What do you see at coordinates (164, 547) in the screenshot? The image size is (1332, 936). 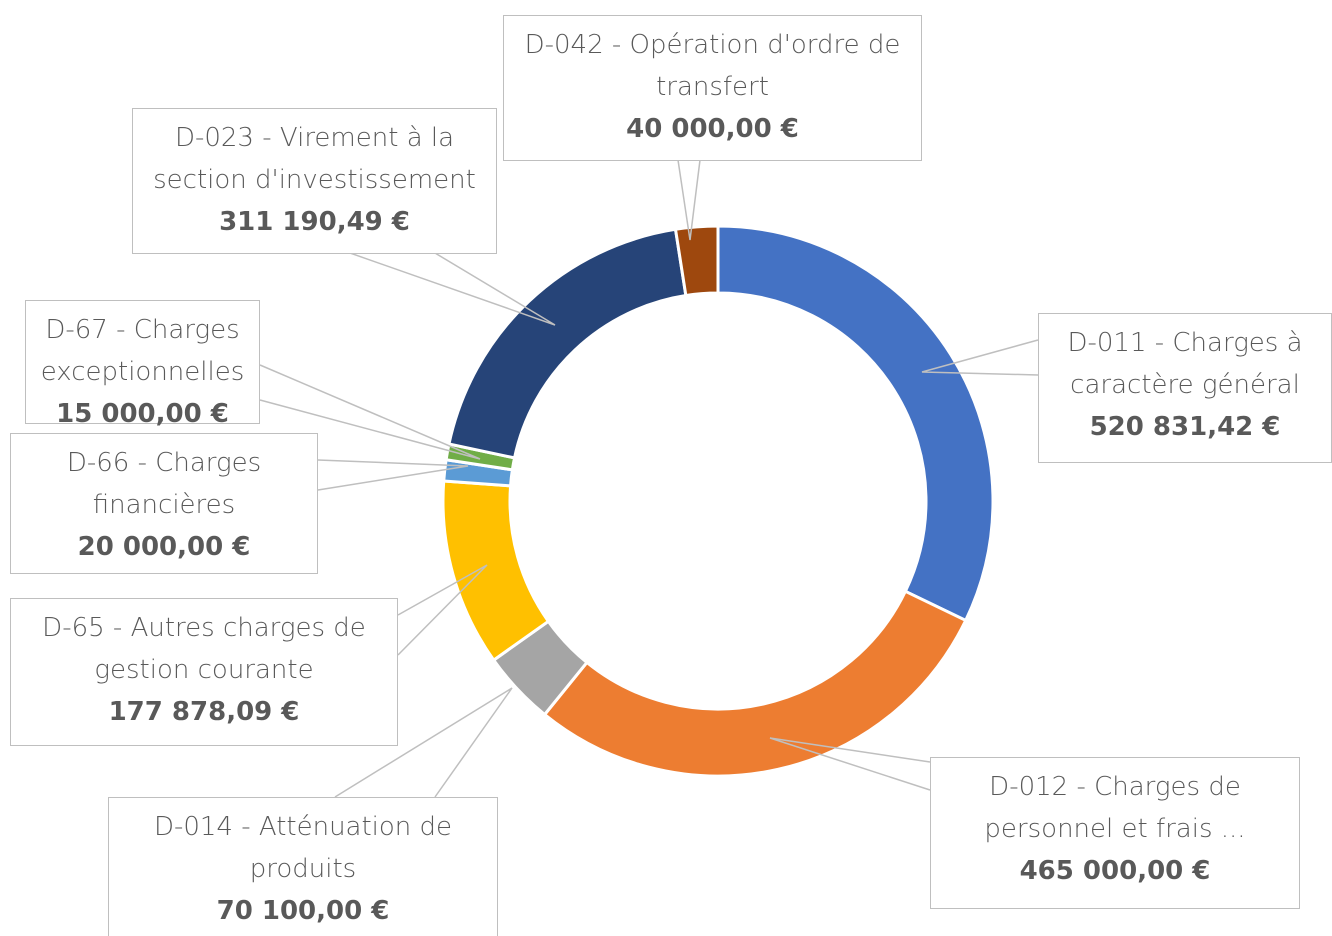 I see `label-value: 20 000,00 €` at bounding box center [164, 547].